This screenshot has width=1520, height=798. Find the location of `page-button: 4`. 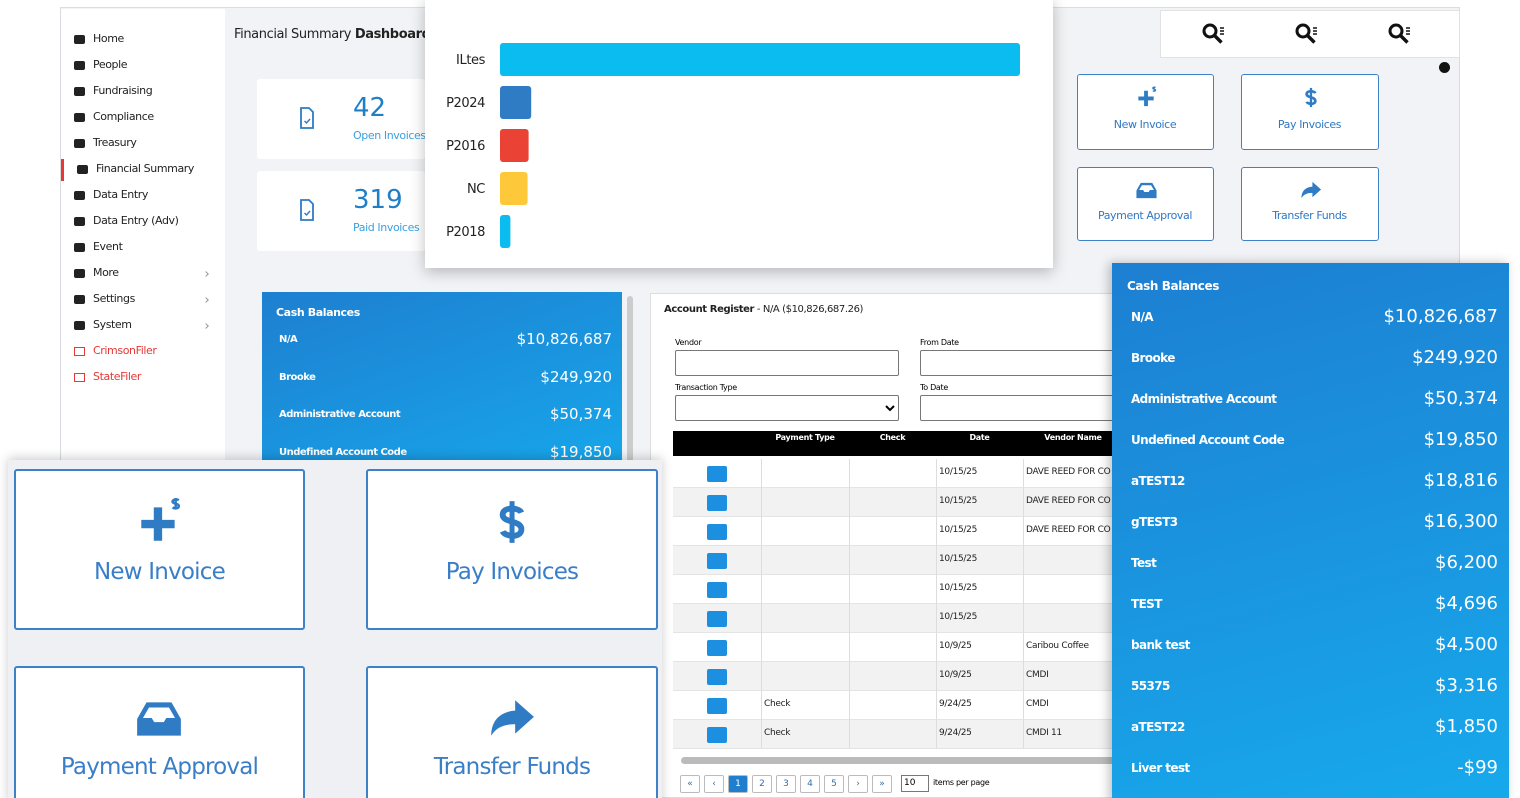

page-button: 4 is located at coordinates (810, 784).